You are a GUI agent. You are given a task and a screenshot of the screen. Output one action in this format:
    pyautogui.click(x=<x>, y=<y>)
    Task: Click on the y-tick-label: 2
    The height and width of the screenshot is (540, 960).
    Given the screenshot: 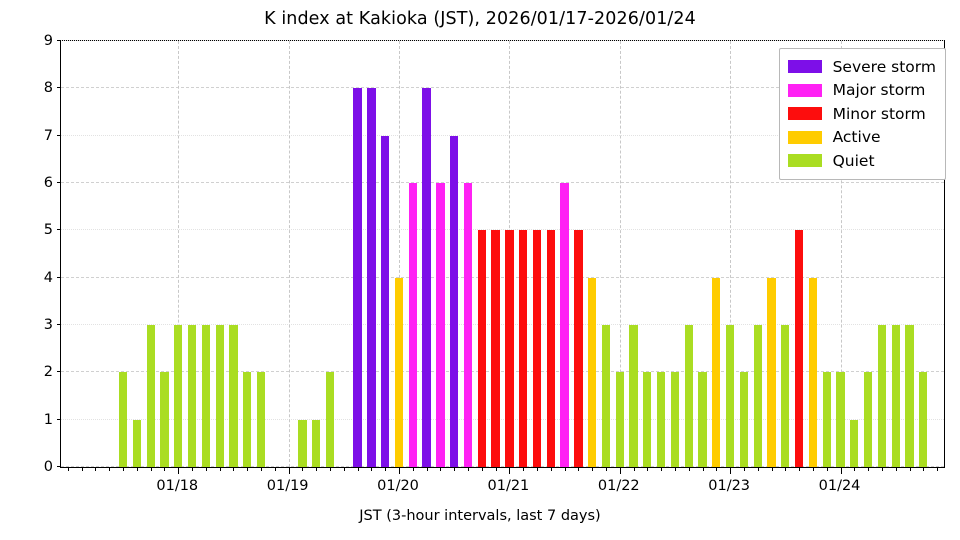 What is the action you would take?
    pyautogui.click(x=48, y=372)
    